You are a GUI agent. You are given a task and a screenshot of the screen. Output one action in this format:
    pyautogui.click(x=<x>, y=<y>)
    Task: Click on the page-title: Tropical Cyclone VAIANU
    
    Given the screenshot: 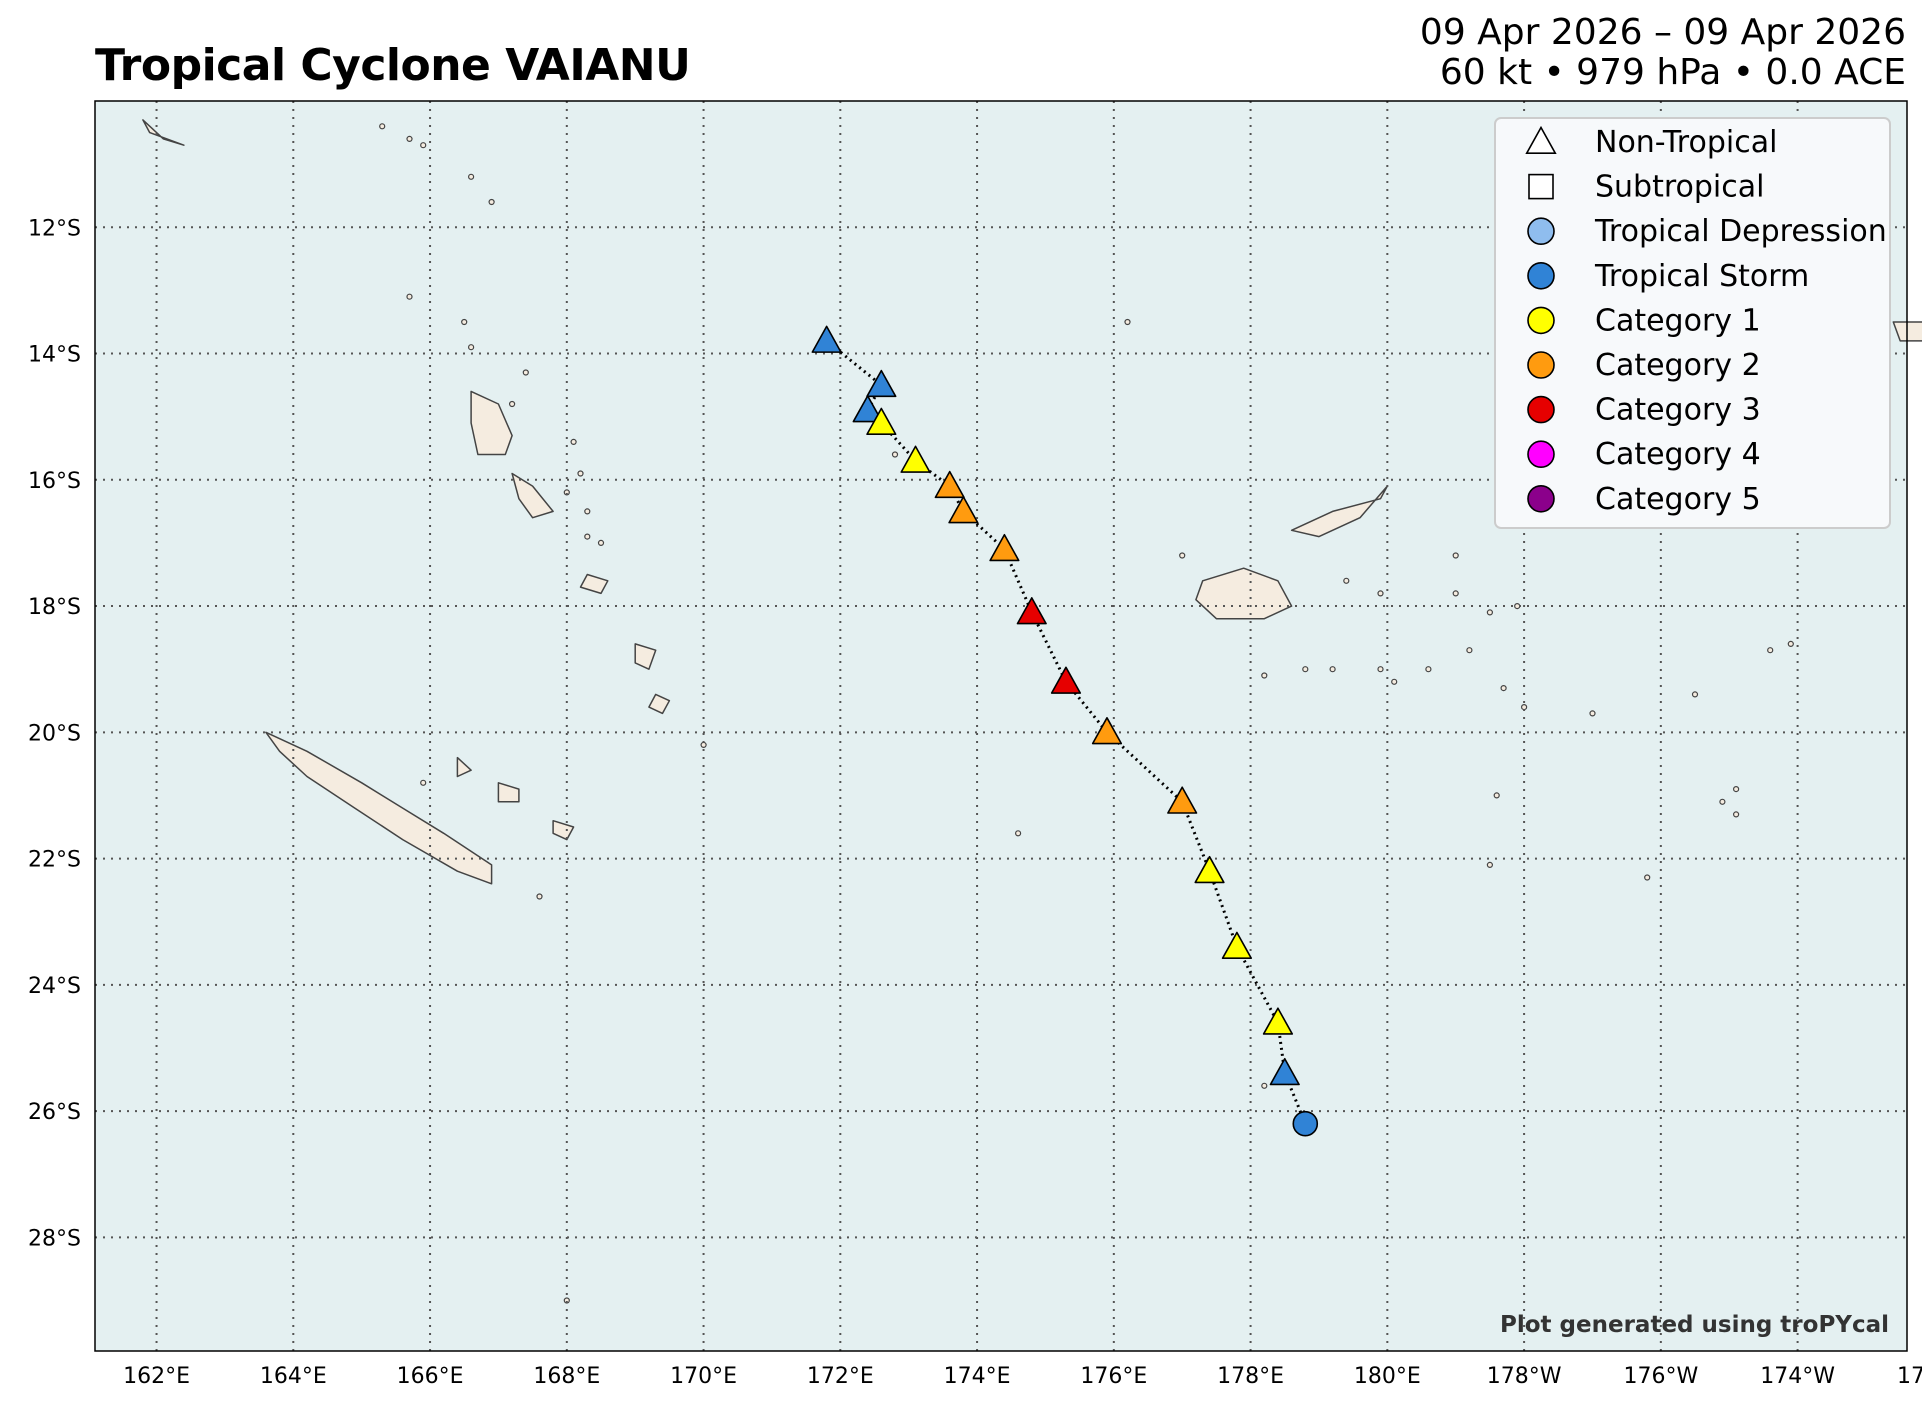 What is the action you would take?
    pyautogui.click(x=393, y=65)
    